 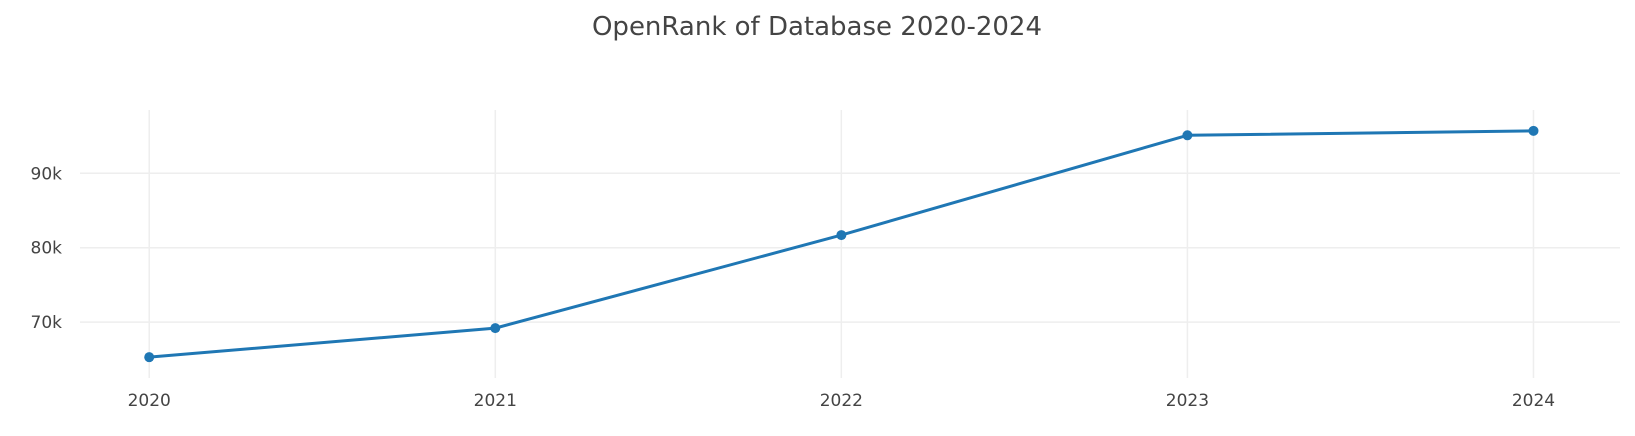 I want to click on chart-title: OpenRank of Database 2020-2024, so click(x=817, y=27).